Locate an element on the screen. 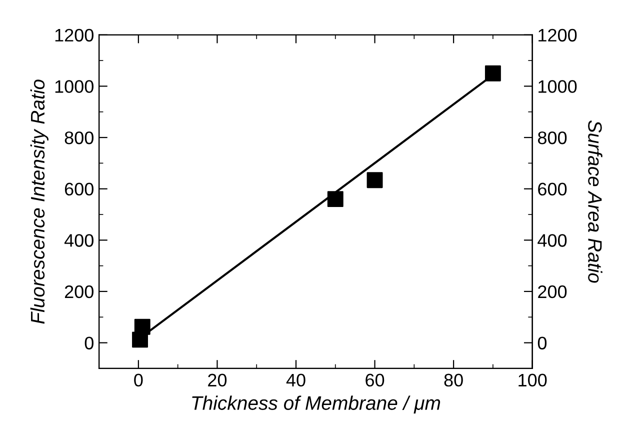  y-axis-title: Fluorescence Intensity Ratio is located at coordinates (39, 202).